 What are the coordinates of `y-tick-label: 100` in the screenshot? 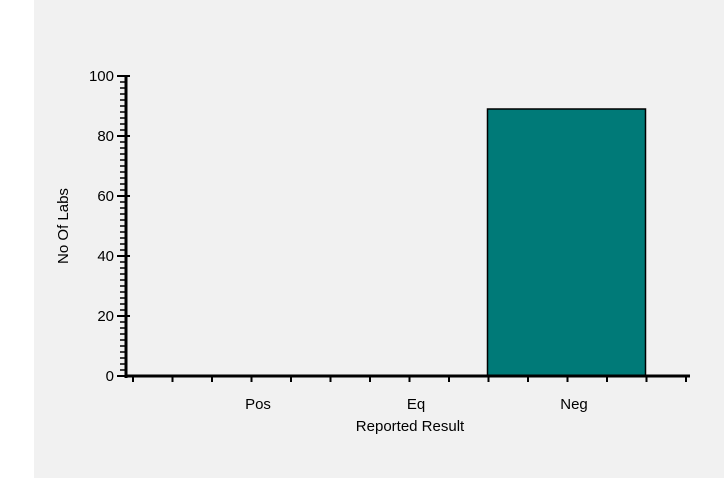 It's located at (101, 76).